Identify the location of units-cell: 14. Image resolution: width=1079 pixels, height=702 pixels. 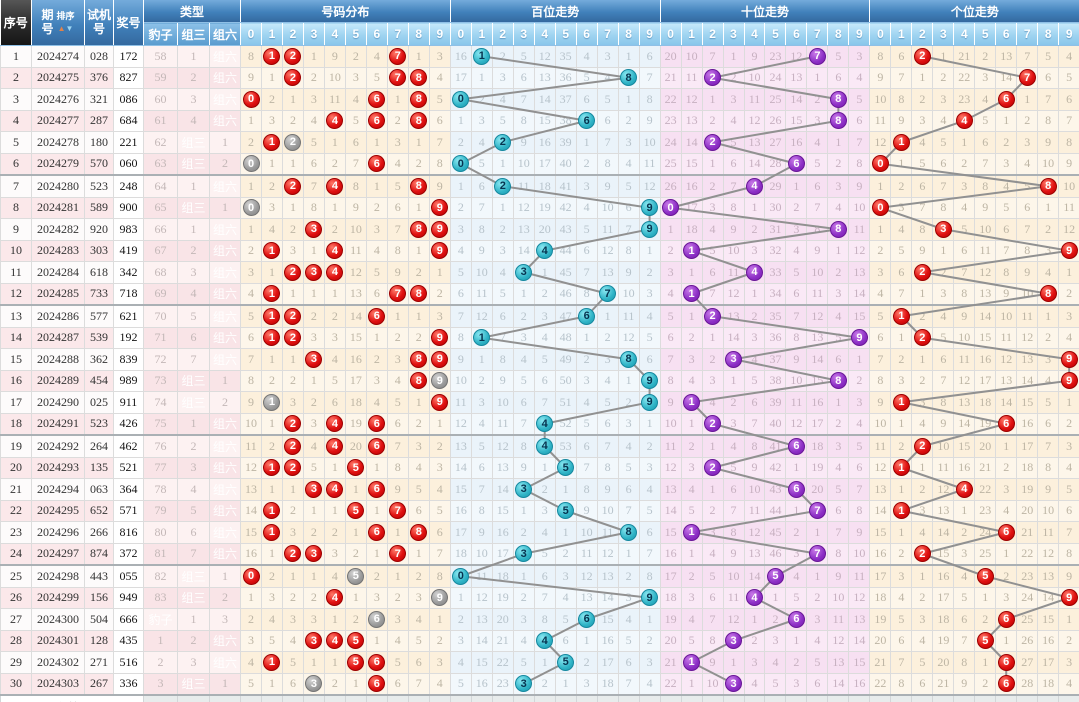
(880, 510).